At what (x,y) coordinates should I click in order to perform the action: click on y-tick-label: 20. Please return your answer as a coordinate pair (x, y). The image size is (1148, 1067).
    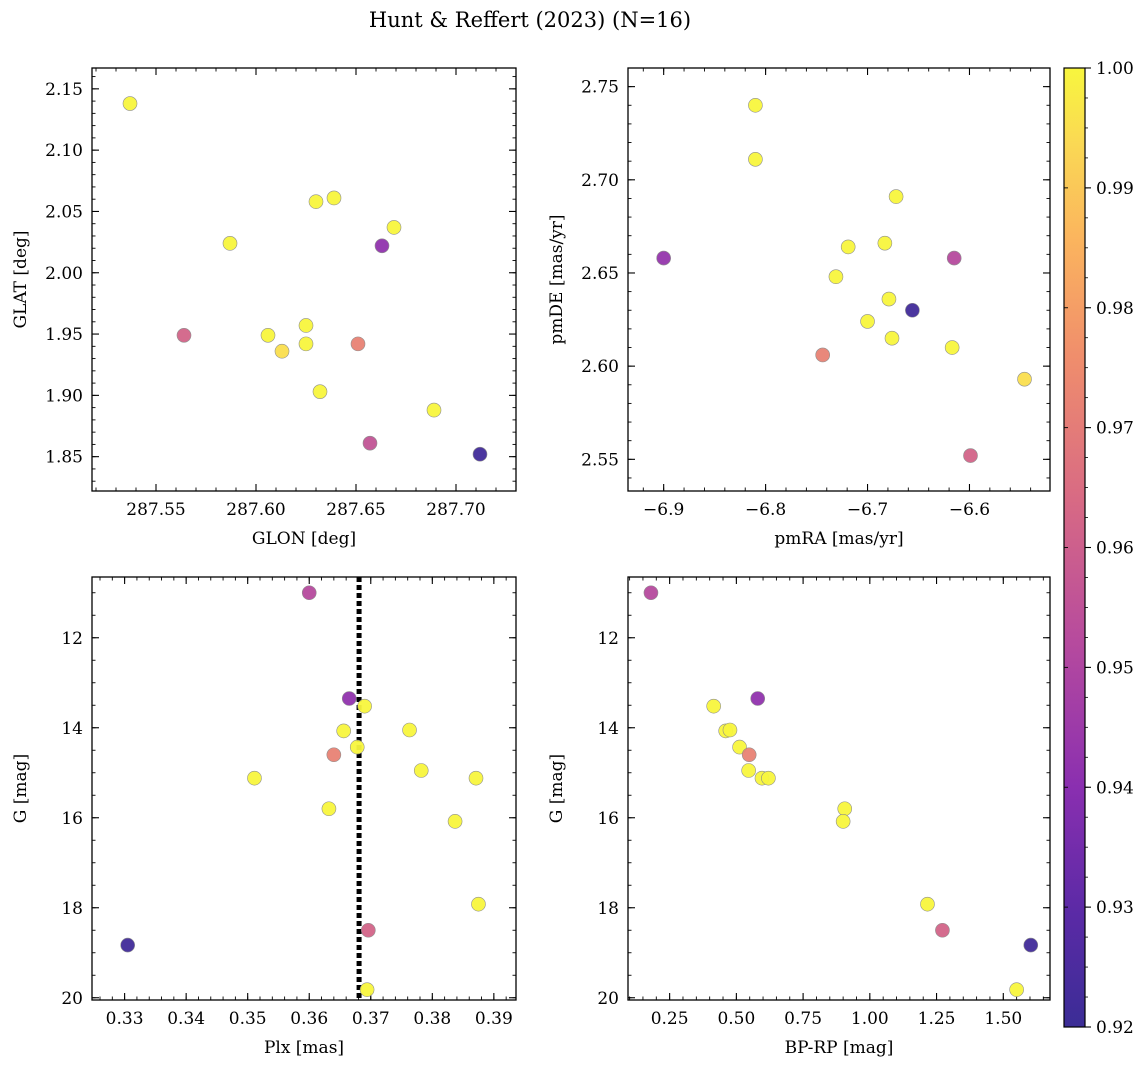
    Looking at the image, I should click on (608, 999).